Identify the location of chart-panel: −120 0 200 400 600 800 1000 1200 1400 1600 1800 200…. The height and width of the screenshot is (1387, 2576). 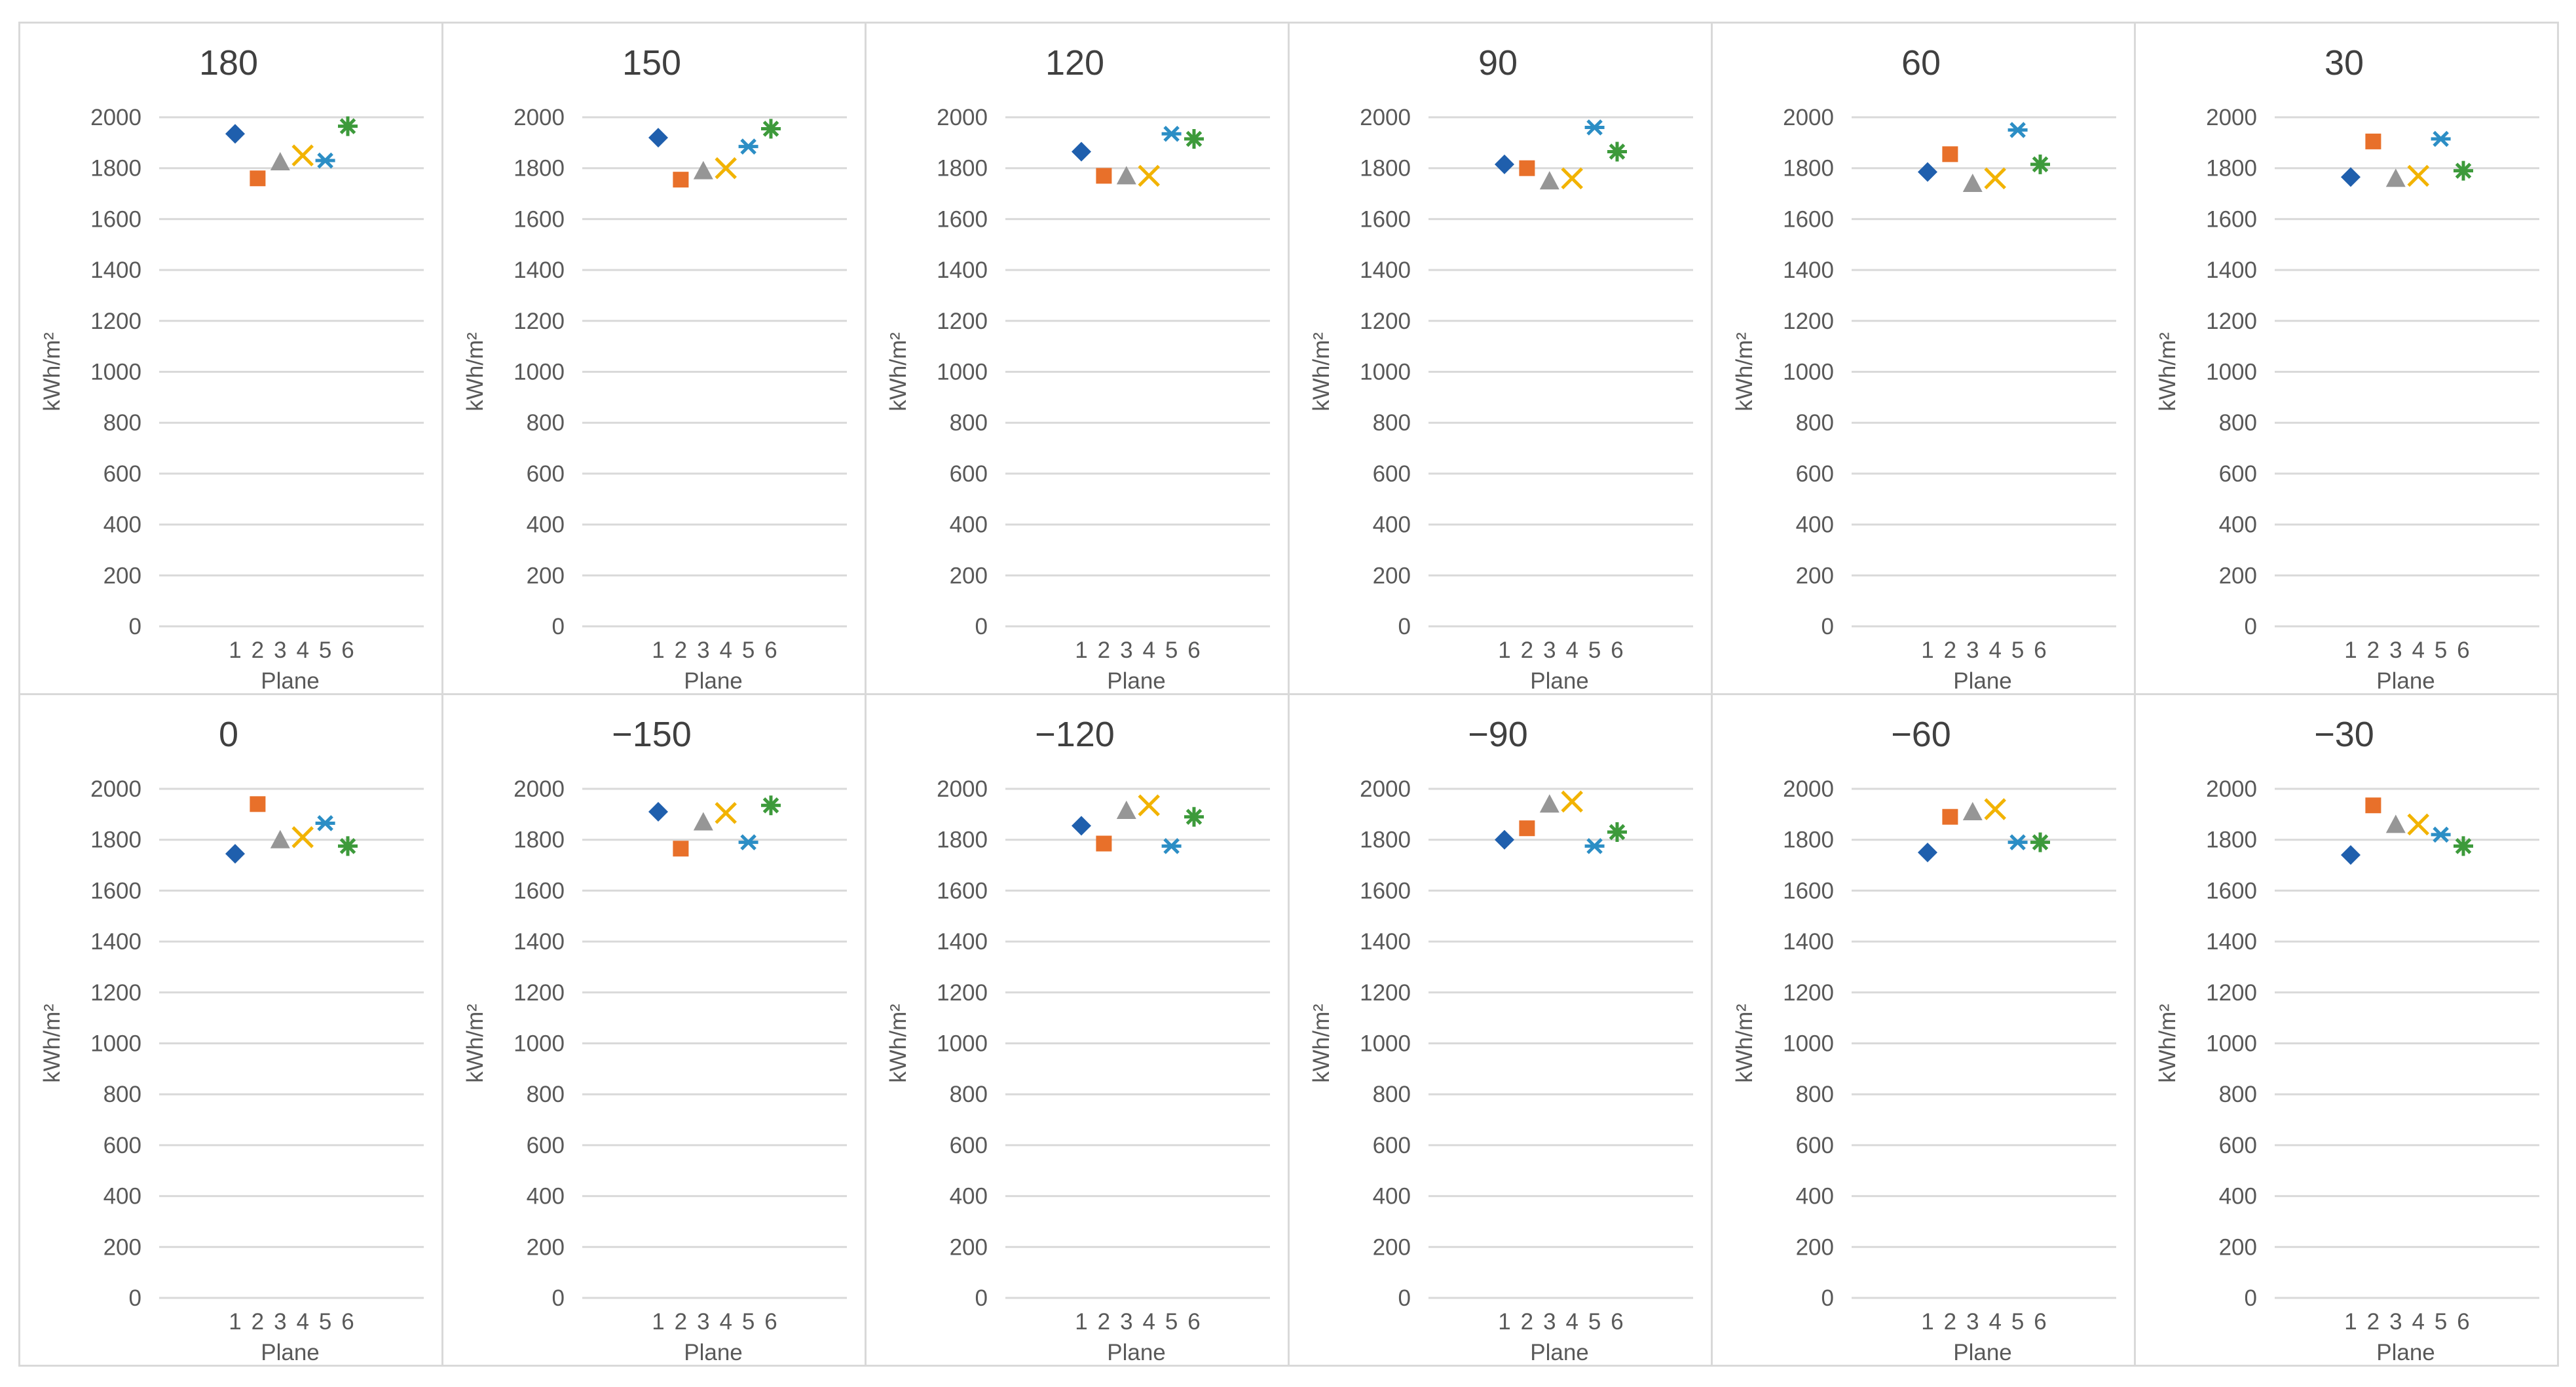
(1077, 1030).